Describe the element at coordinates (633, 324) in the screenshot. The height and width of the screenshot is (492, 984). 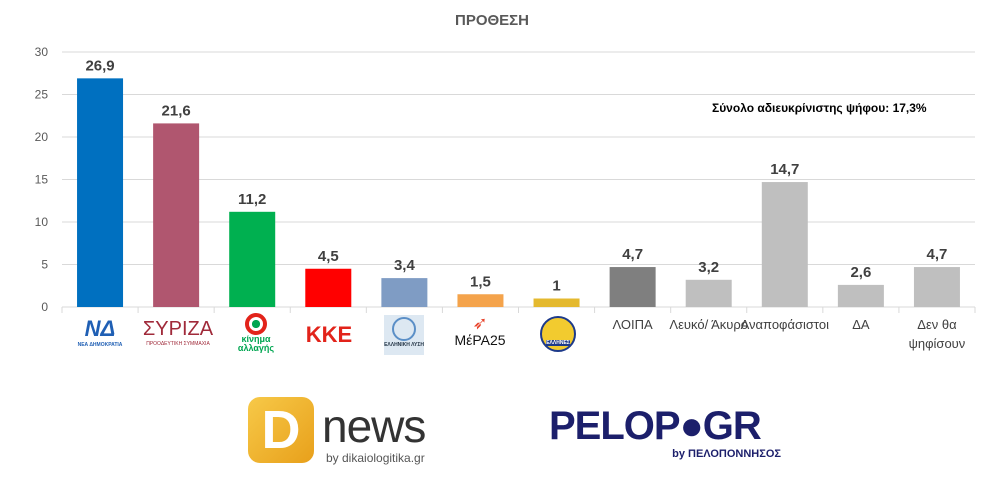
I see `x-category-label: ΛΟΙΠΑ` at that location.